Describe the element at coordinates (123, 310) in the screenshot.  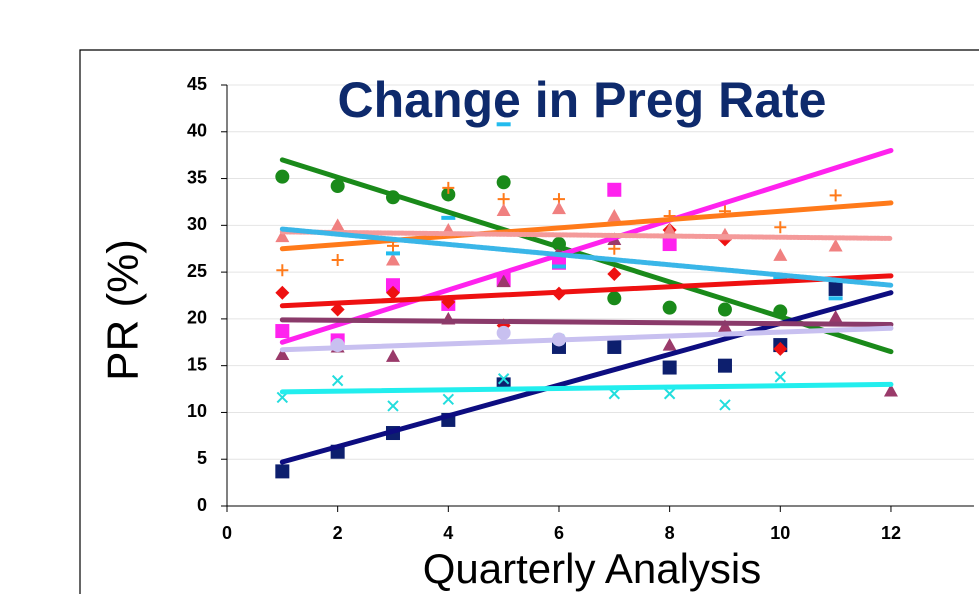
I see `y-axis-label: PR (%)` at that location.